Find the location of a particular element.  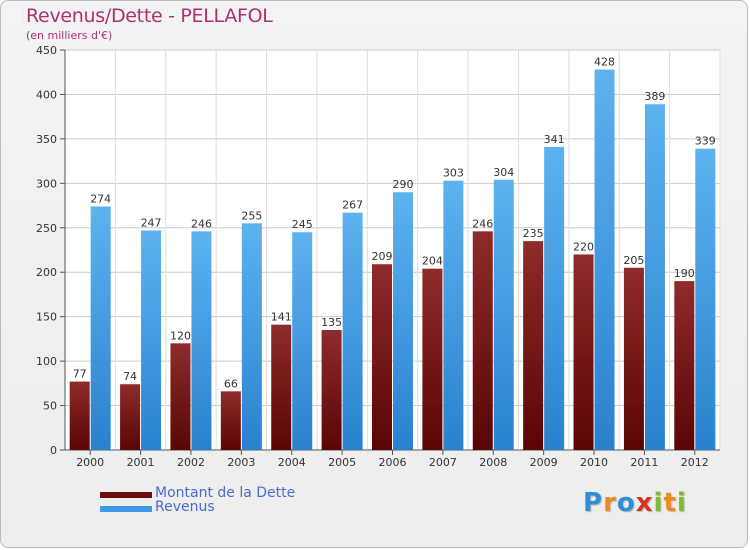

data-label-debt: 77 is located at coordinates (80, 374).